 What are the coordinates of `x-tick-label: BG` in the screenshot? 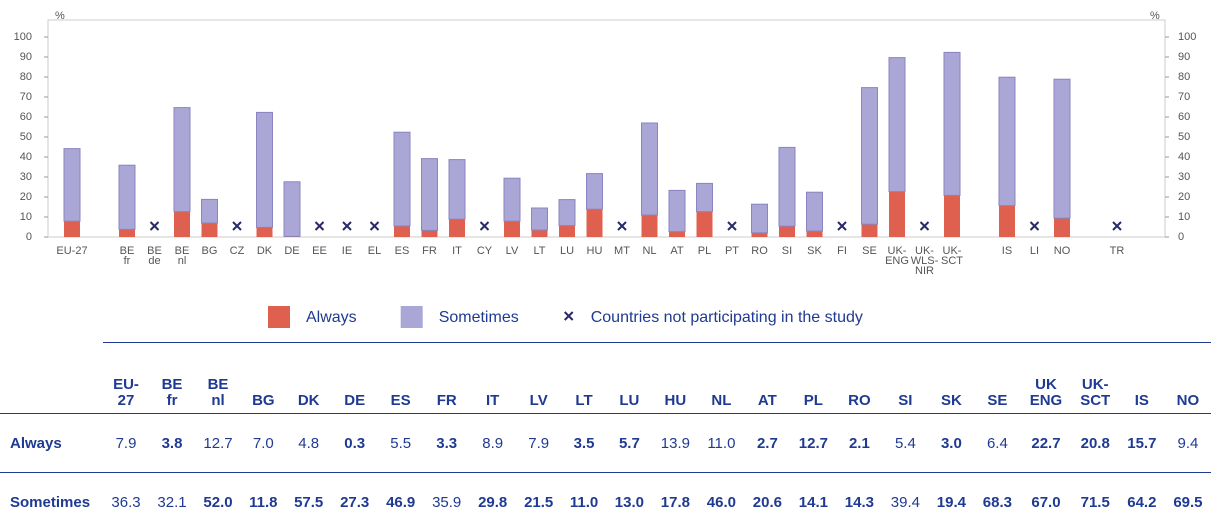 It's located at (210, 251).